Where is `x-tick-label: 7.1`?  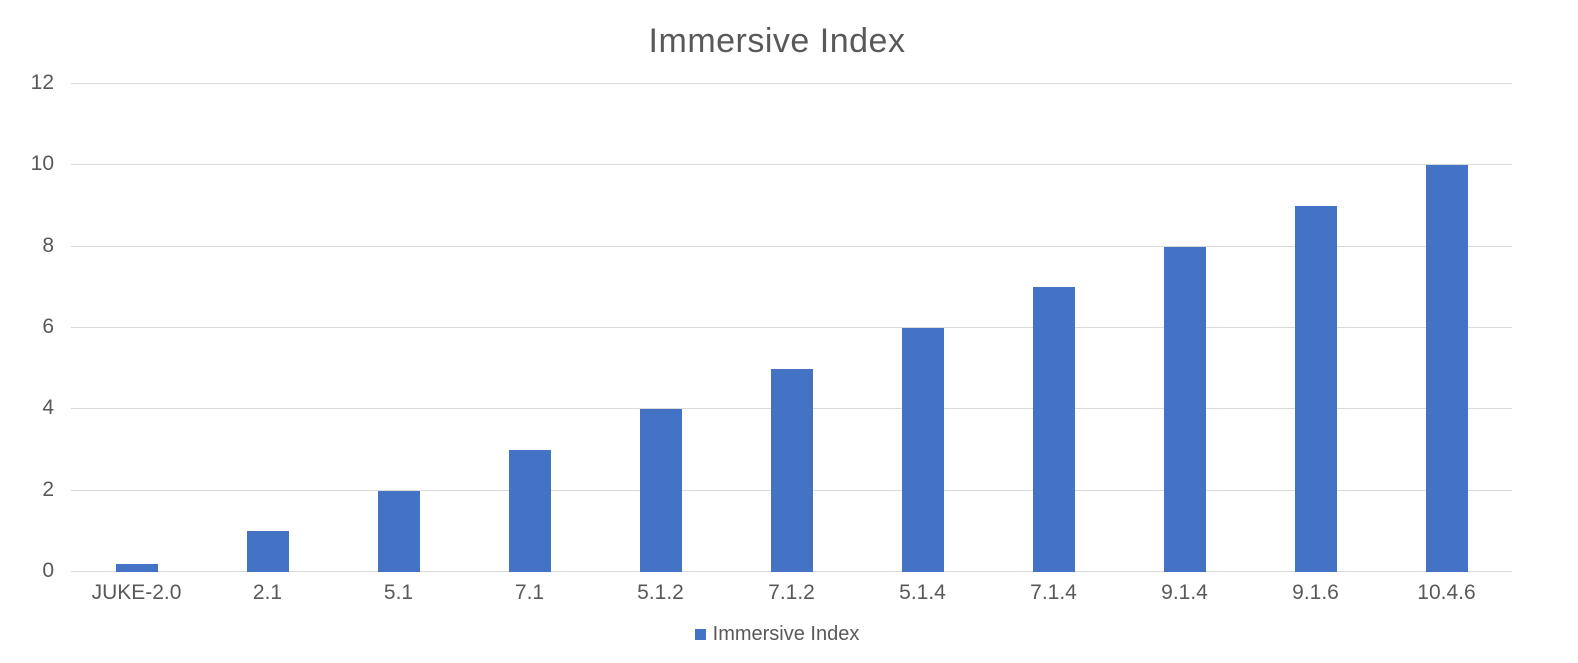
x-tick-label: 7.1 is located at coordinates (529, 592).